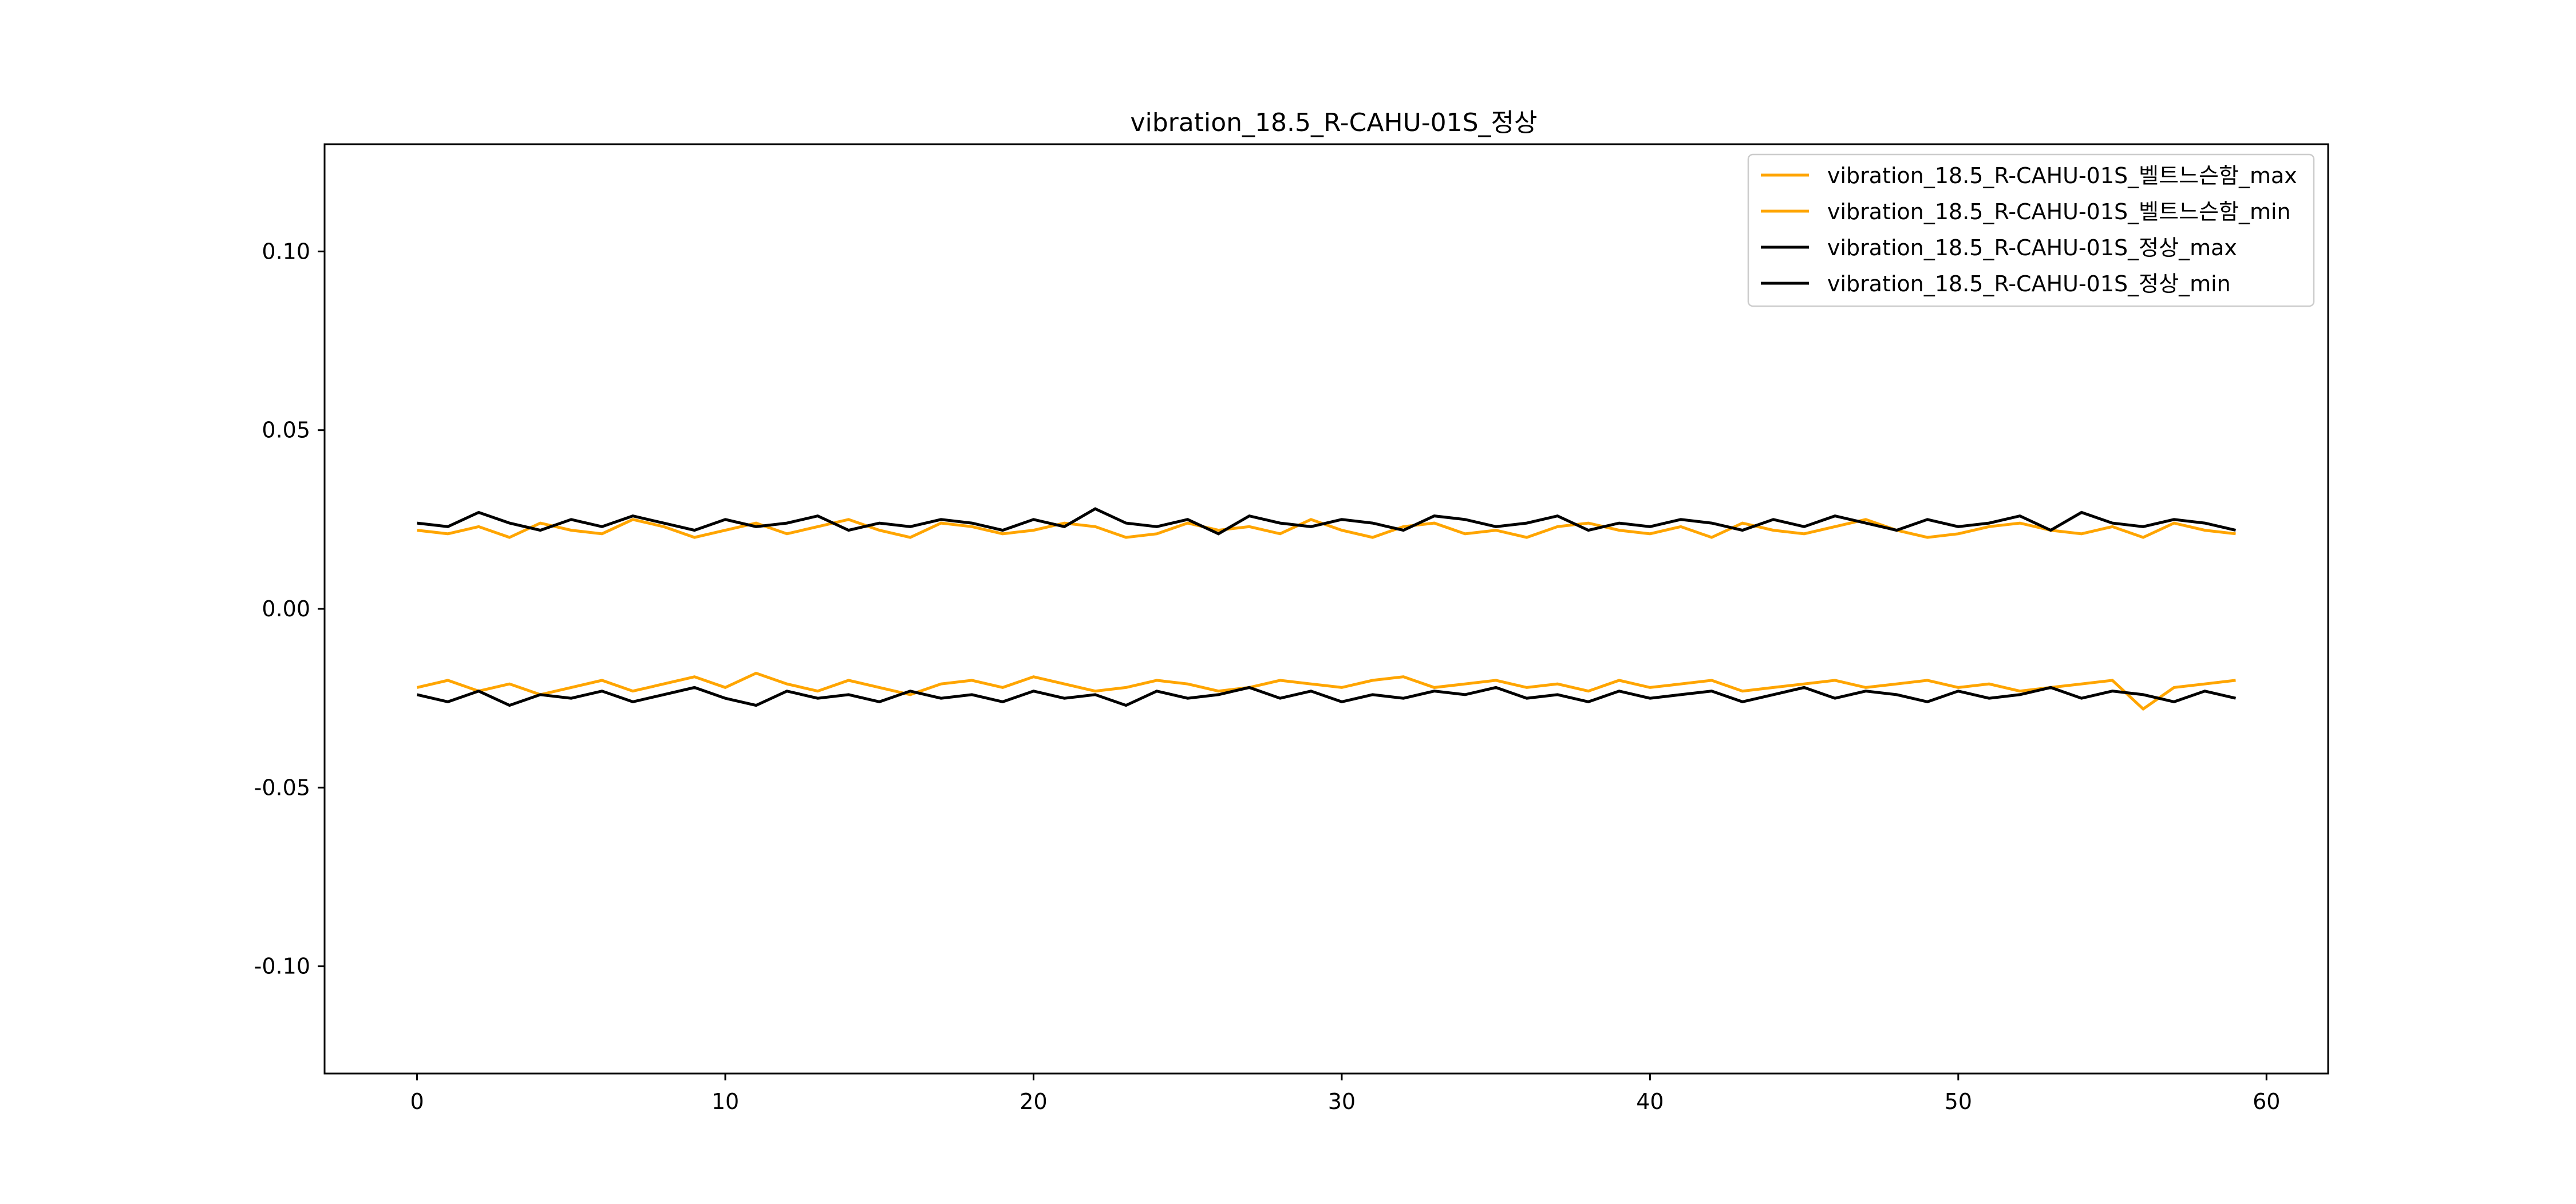 The image size is (2576, 1204). What do you see at coordinates (282, 787) in the screenshot?
I see `y-tick-label: -0.05` at bounding box center [282, 787].